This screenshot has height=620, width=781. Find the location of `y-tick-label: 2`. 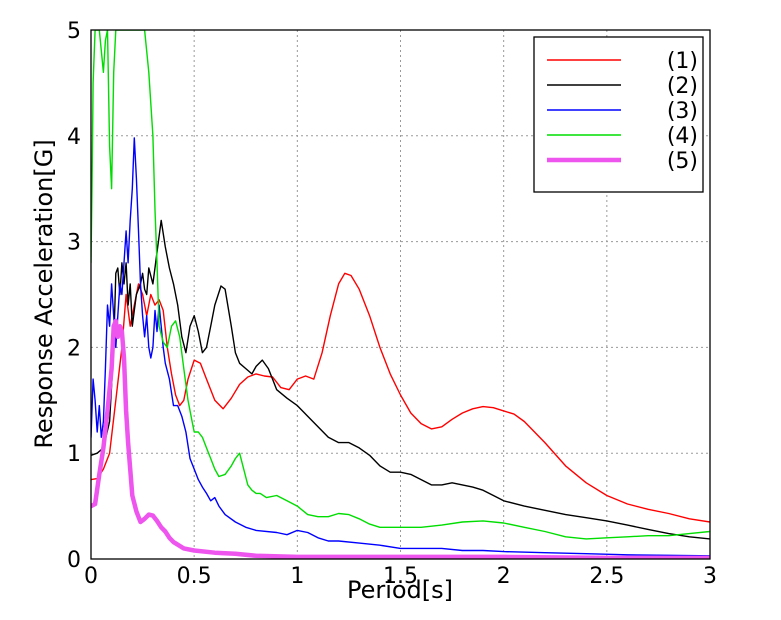

y-tick-label: 2 is located at coordinates (74, 348).